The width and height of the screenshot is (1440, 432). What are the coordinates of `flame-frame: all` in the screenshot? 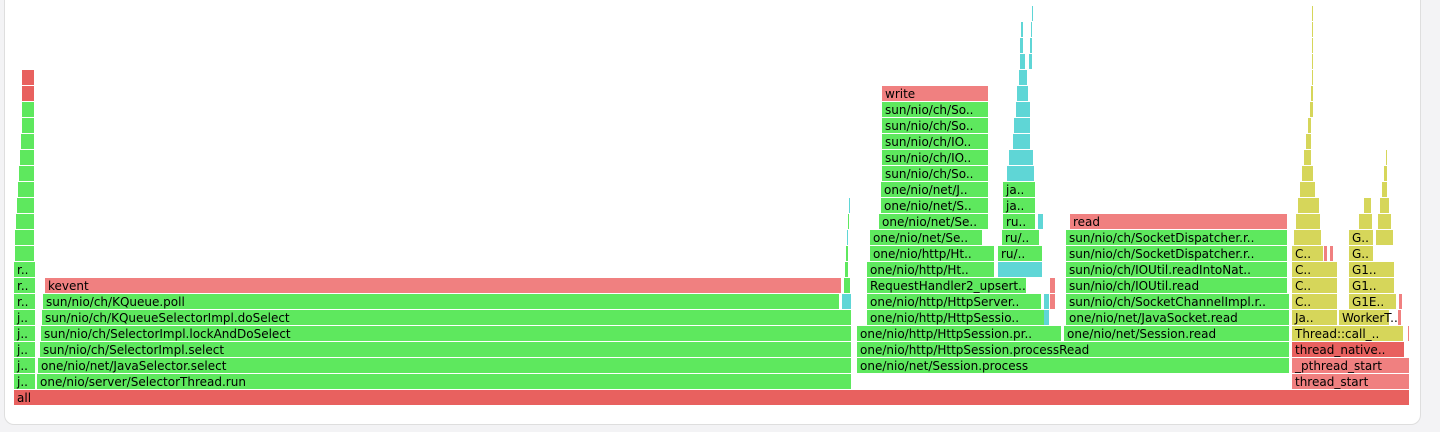 It's located at (711, 397).